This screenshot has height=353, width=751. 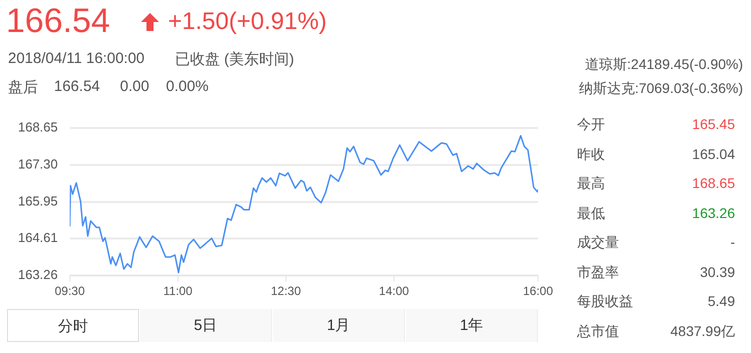 What do you see at coordinates (187, 86) in the screenshot?
I see `text: 0.00%` at bounding box center [187, 86].